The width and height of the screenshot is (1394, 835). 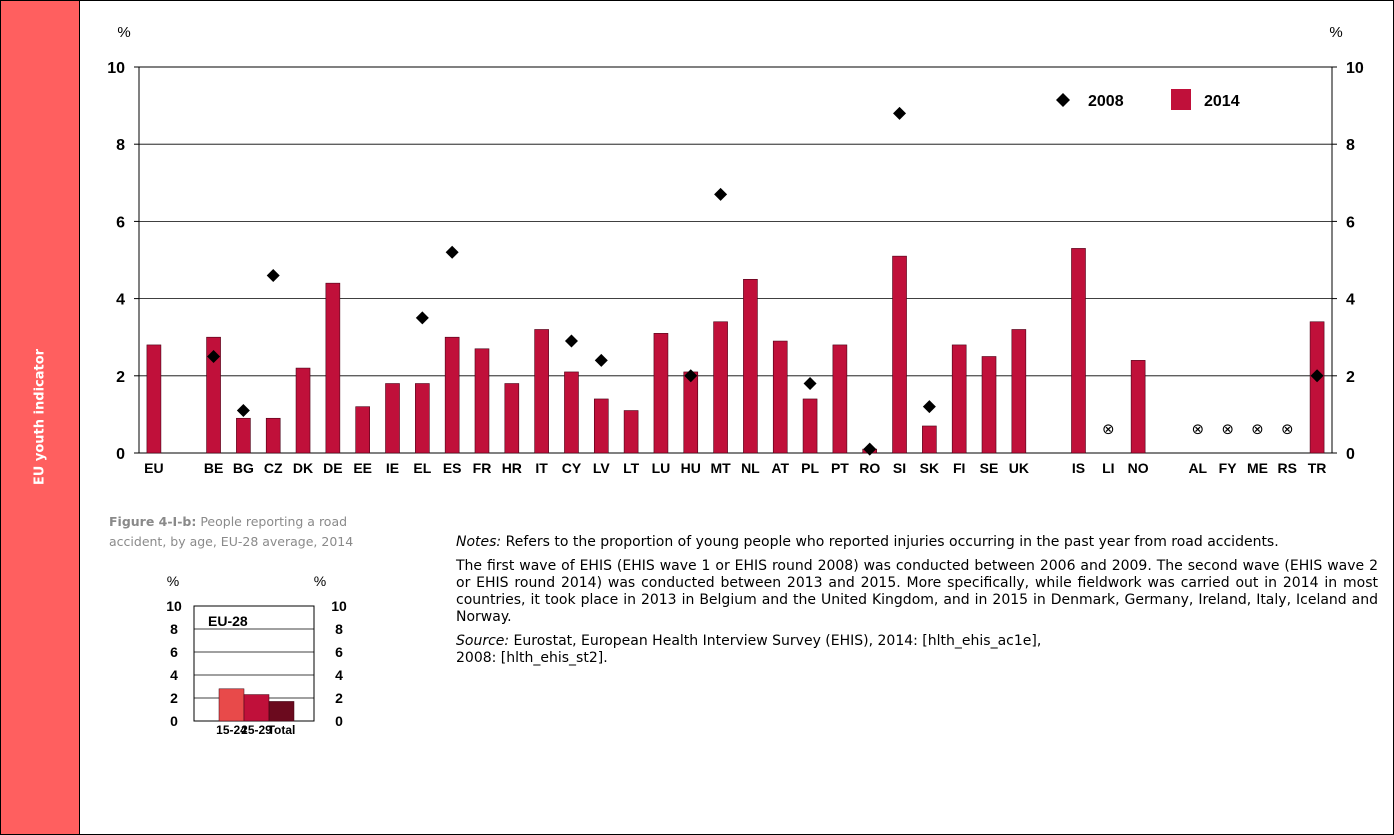 I want to click on sidebar-band: EU youth indicator, so click(x=40, y=417).